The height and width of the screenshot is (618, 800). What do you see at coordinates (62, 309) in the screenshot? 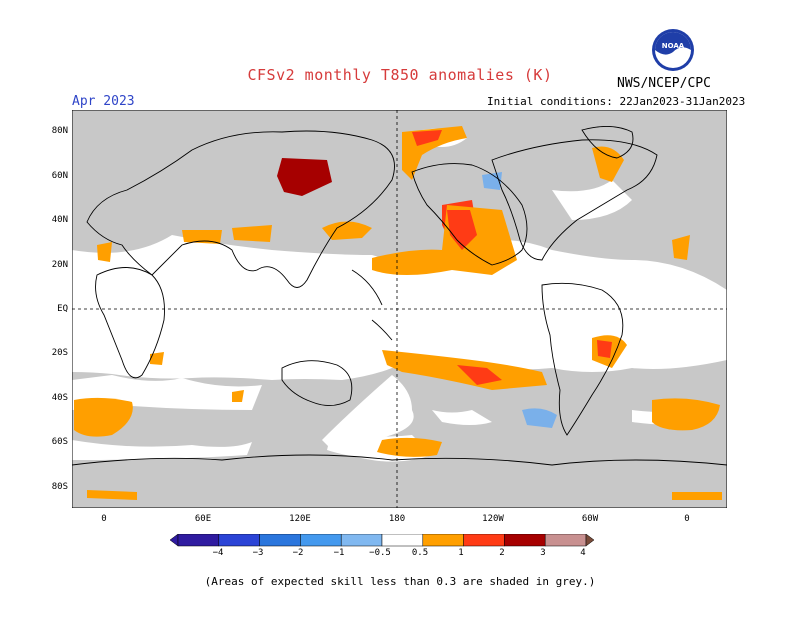
I see `lat-label-eq: EQ` at bounding box center [62, 309].